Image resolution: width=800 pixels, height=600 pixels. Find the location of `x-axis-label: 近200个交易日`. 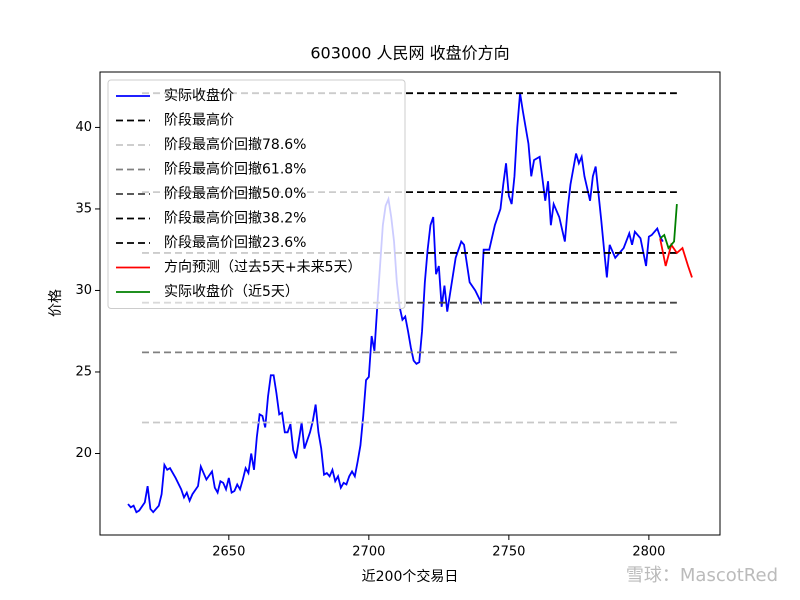

x-axis-label: 近200个交易日 is located at coordinates (410, 576).